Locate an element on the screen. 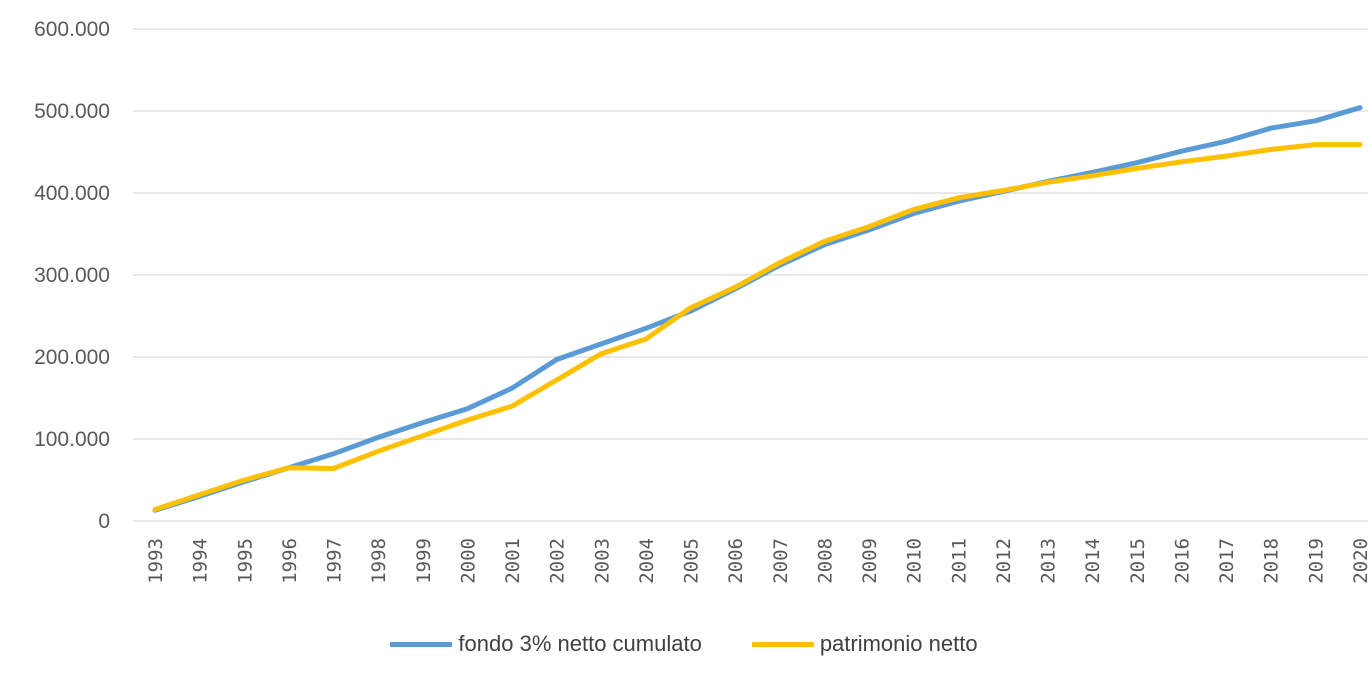 The image size is (1368, 689). legend-label-patrimonio: patrimonio netto is located at coordinates (898, 643).